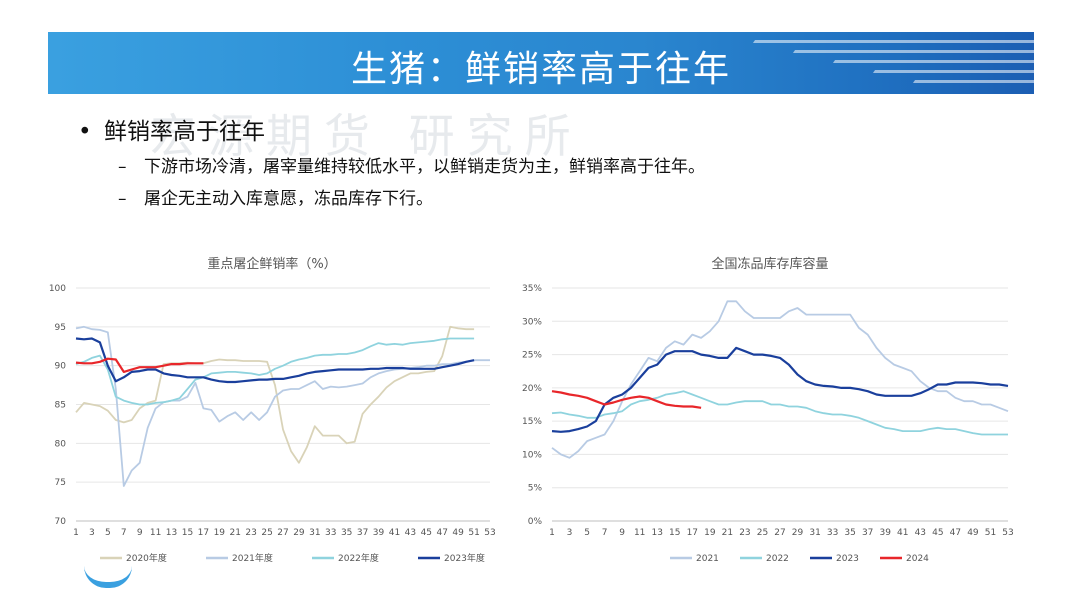  I want to click on decorative-arc, so click(108, 577).